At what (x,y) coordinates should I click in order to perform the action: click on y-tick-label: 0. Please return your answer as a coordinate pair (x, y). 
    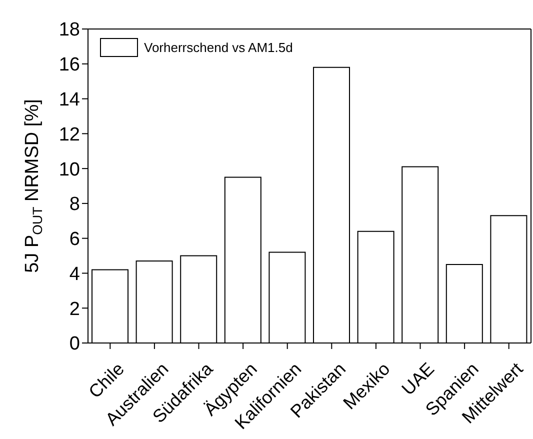
    Looking at the image, I should click on (74, 344).